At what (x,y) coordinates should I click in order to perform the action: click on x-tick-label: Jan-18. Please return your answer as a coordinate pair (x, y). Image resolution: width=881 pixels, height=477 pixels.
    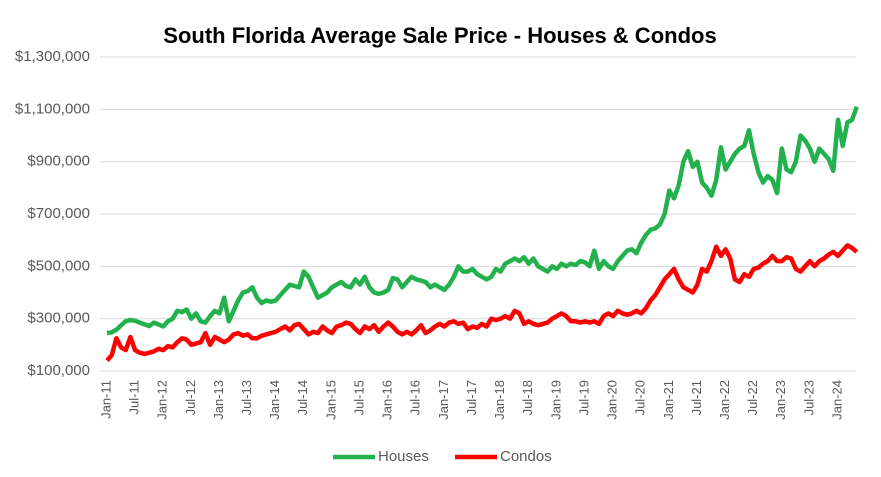
    Looking at the image, I should click on (499, 400).